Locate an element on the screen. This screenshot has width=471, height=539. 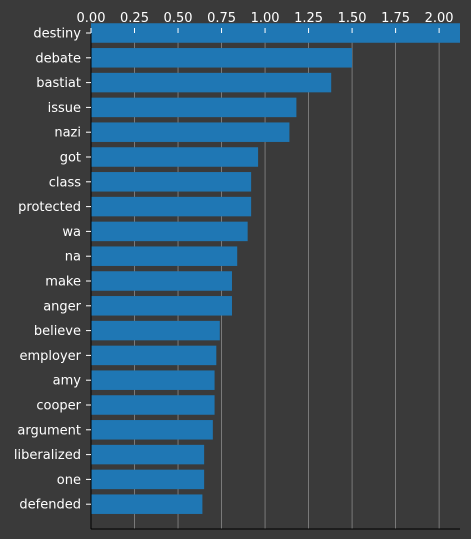
x-tick-label: 1.50 is located at coordinates (352, 18).